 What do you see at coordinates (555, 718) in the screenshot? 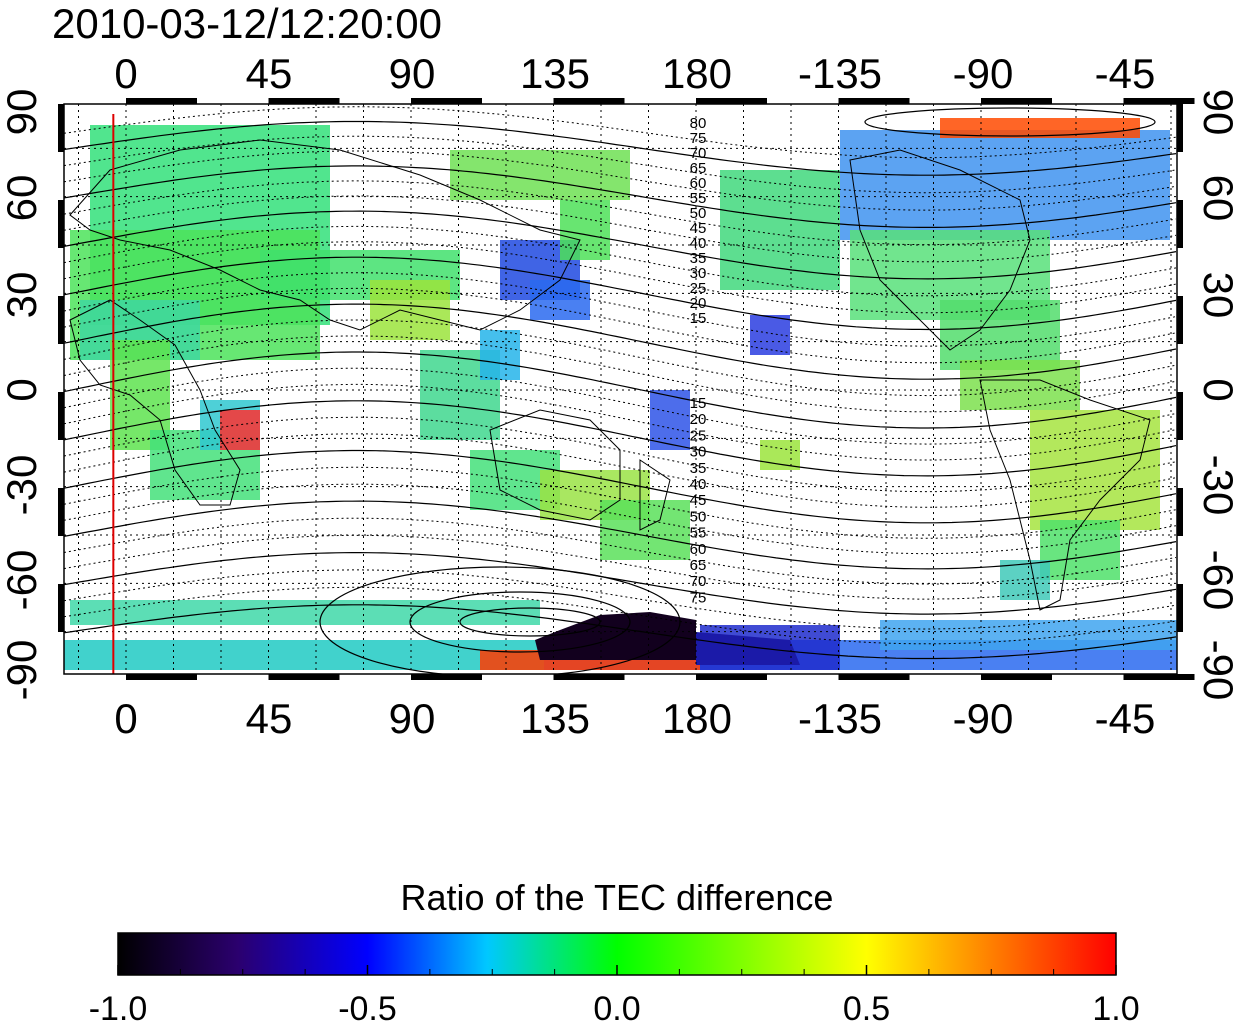
I see `bottom-longitude-tick: 135` at bounding box center [555, 718].